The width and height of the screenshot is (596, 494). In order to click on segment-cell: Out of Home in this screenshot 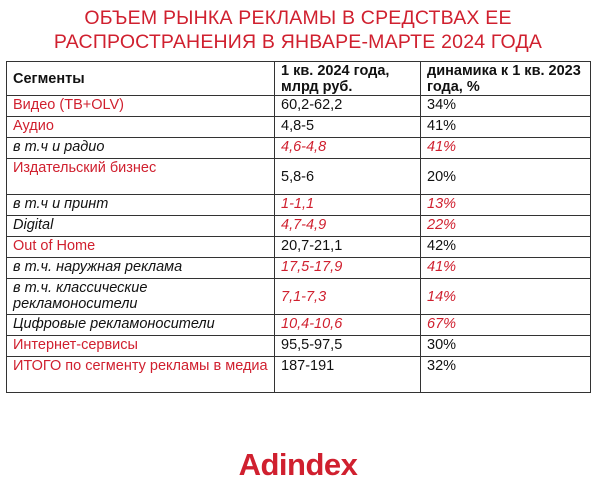, I will do `click(140, 247)`.